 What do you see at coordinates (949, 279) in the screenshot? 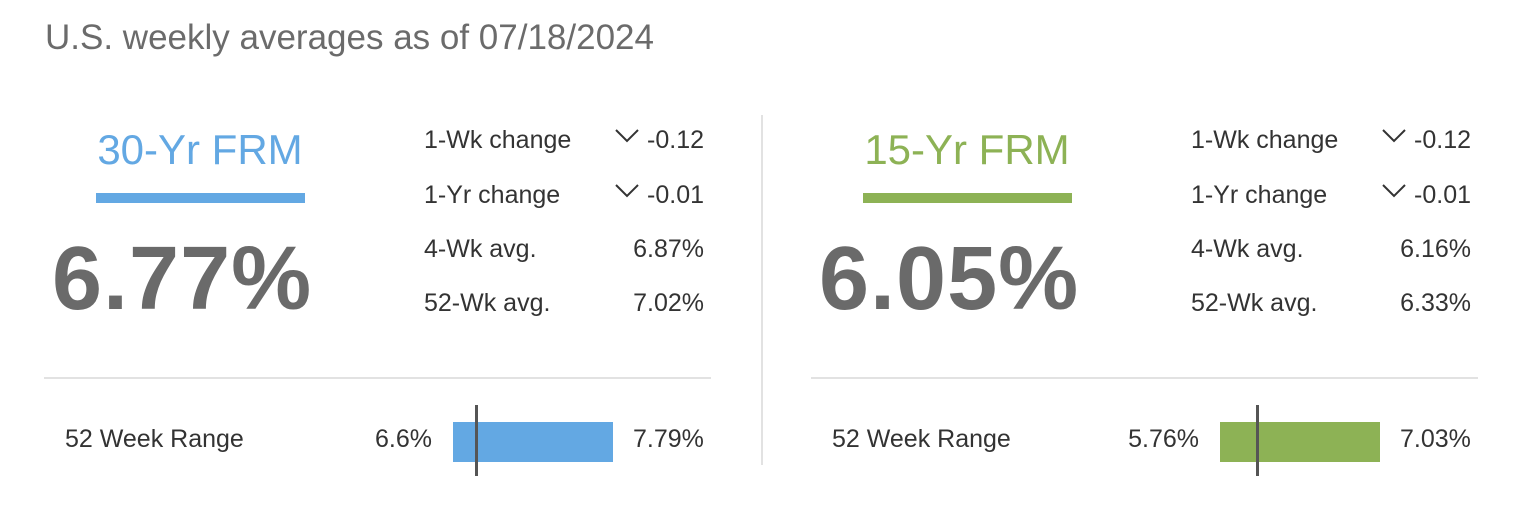
I see `rate: 6.05%` at bounding box center [949, 279].